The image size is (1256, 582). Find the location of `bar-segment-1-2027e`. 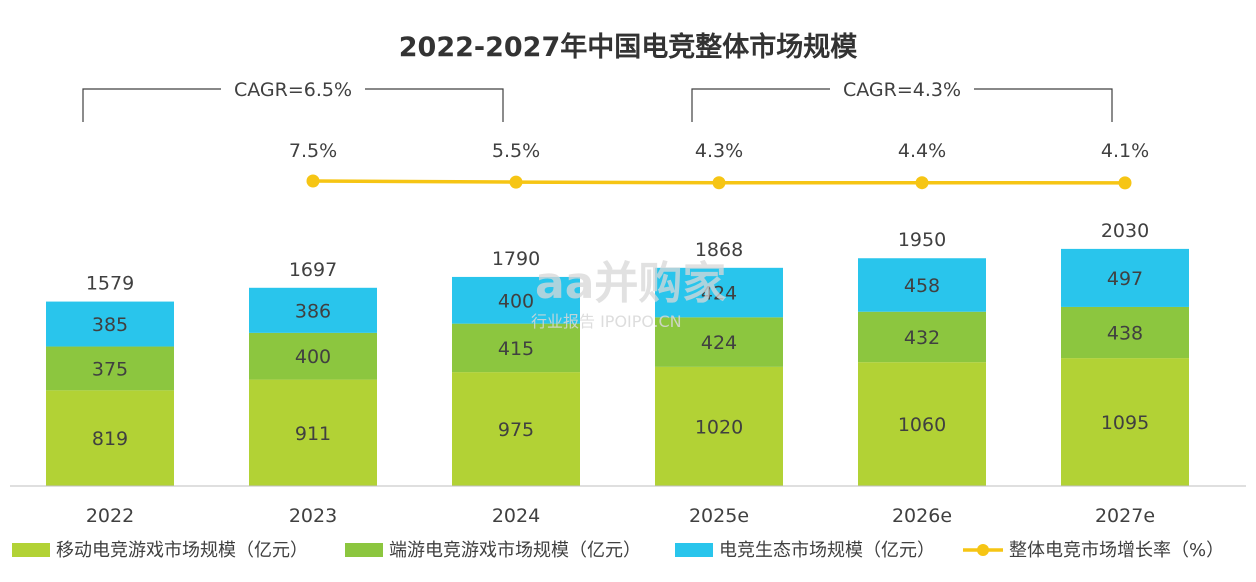

bar-segment-1-2027e is located at coordinates (1125, 422).